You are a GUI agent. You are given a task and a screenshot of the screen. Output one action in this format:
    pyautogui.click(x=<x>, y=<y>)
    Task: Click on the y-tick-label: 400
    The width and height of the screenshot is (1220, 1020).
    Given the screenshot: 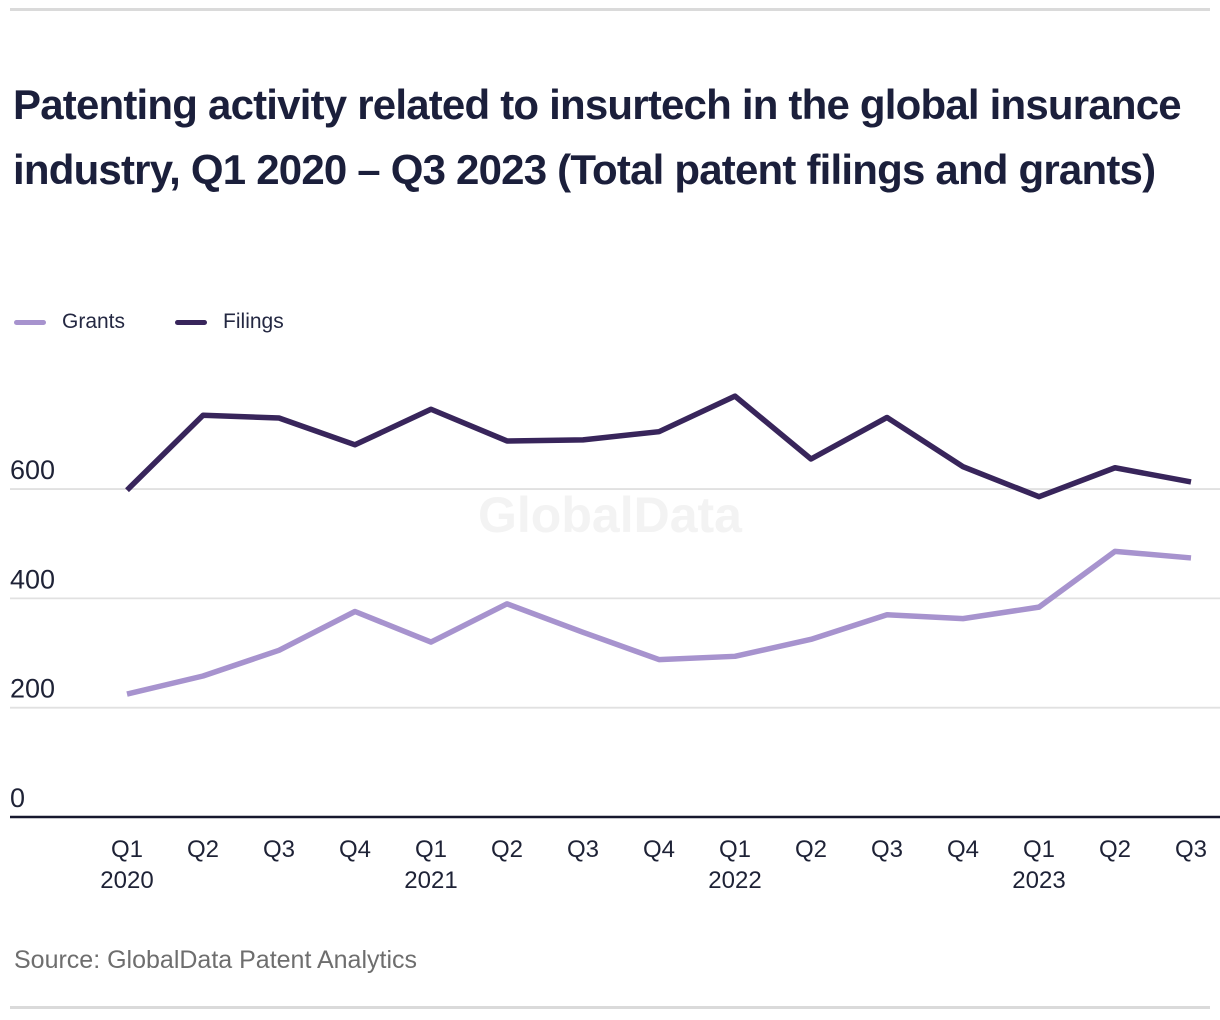 What is the action you would take?
    pyautogui.click(x=32, y=579)
    